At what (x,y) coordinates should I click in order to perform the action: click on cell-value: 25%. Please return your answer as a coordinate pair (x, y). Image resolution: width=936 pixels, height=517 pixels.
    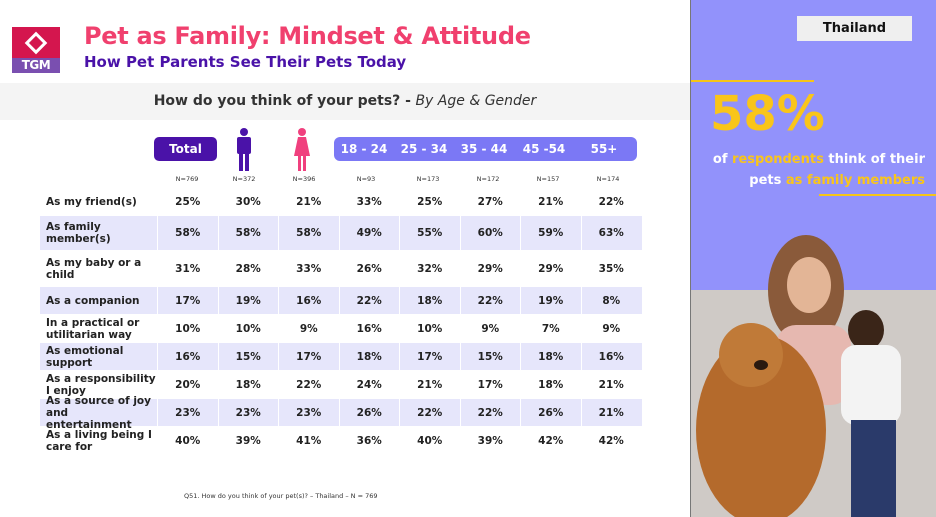
    Looking at the image, I should click on (429, 201).